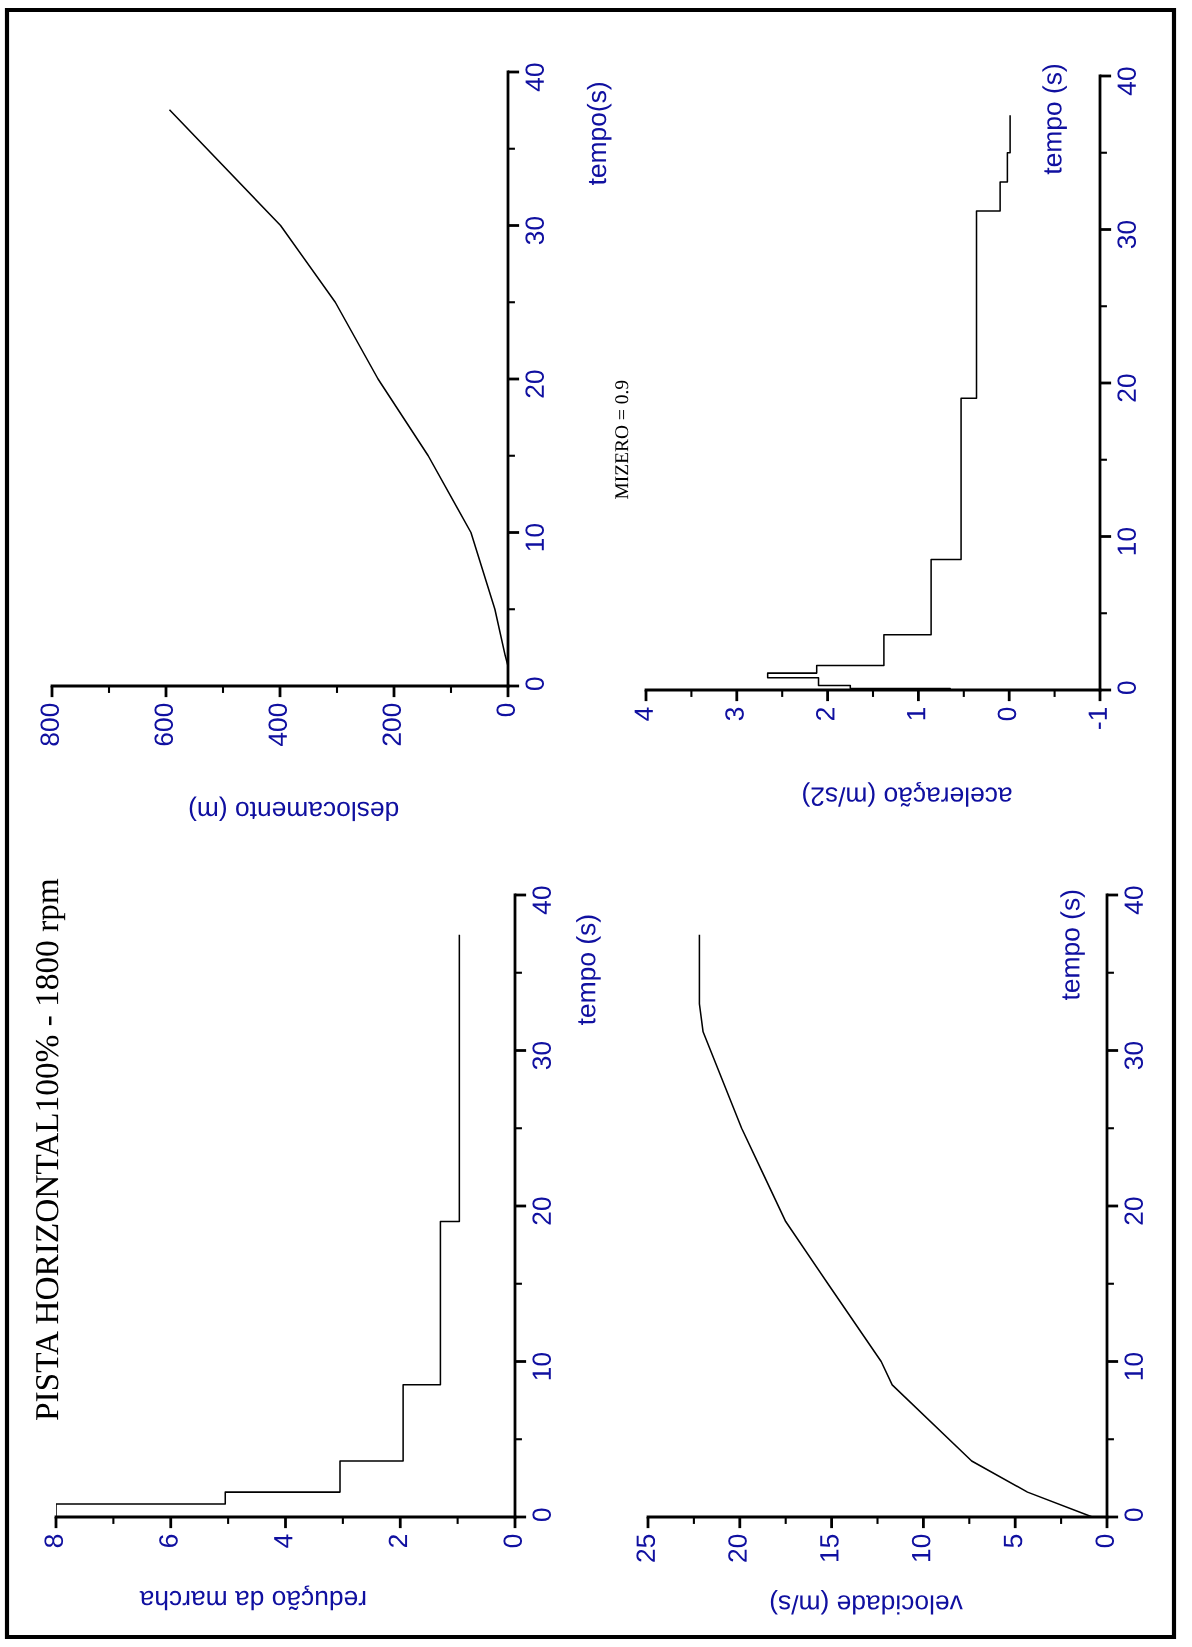  I want to click on x-tick-label: 3, so click(734, 714).